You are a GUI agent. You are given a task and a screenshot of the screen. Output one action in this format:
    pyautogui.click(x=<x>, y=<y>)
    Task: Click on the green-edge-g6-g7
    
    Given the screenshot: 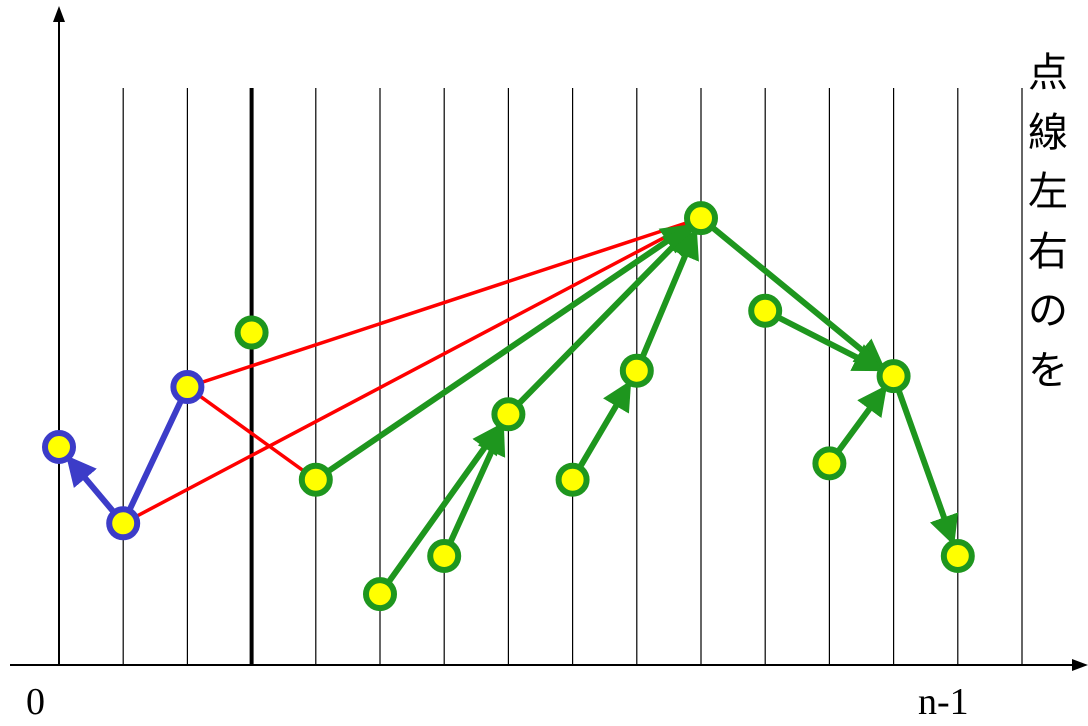 What is the action you would take?
    pyautogui.click(x=473, y=491)
    